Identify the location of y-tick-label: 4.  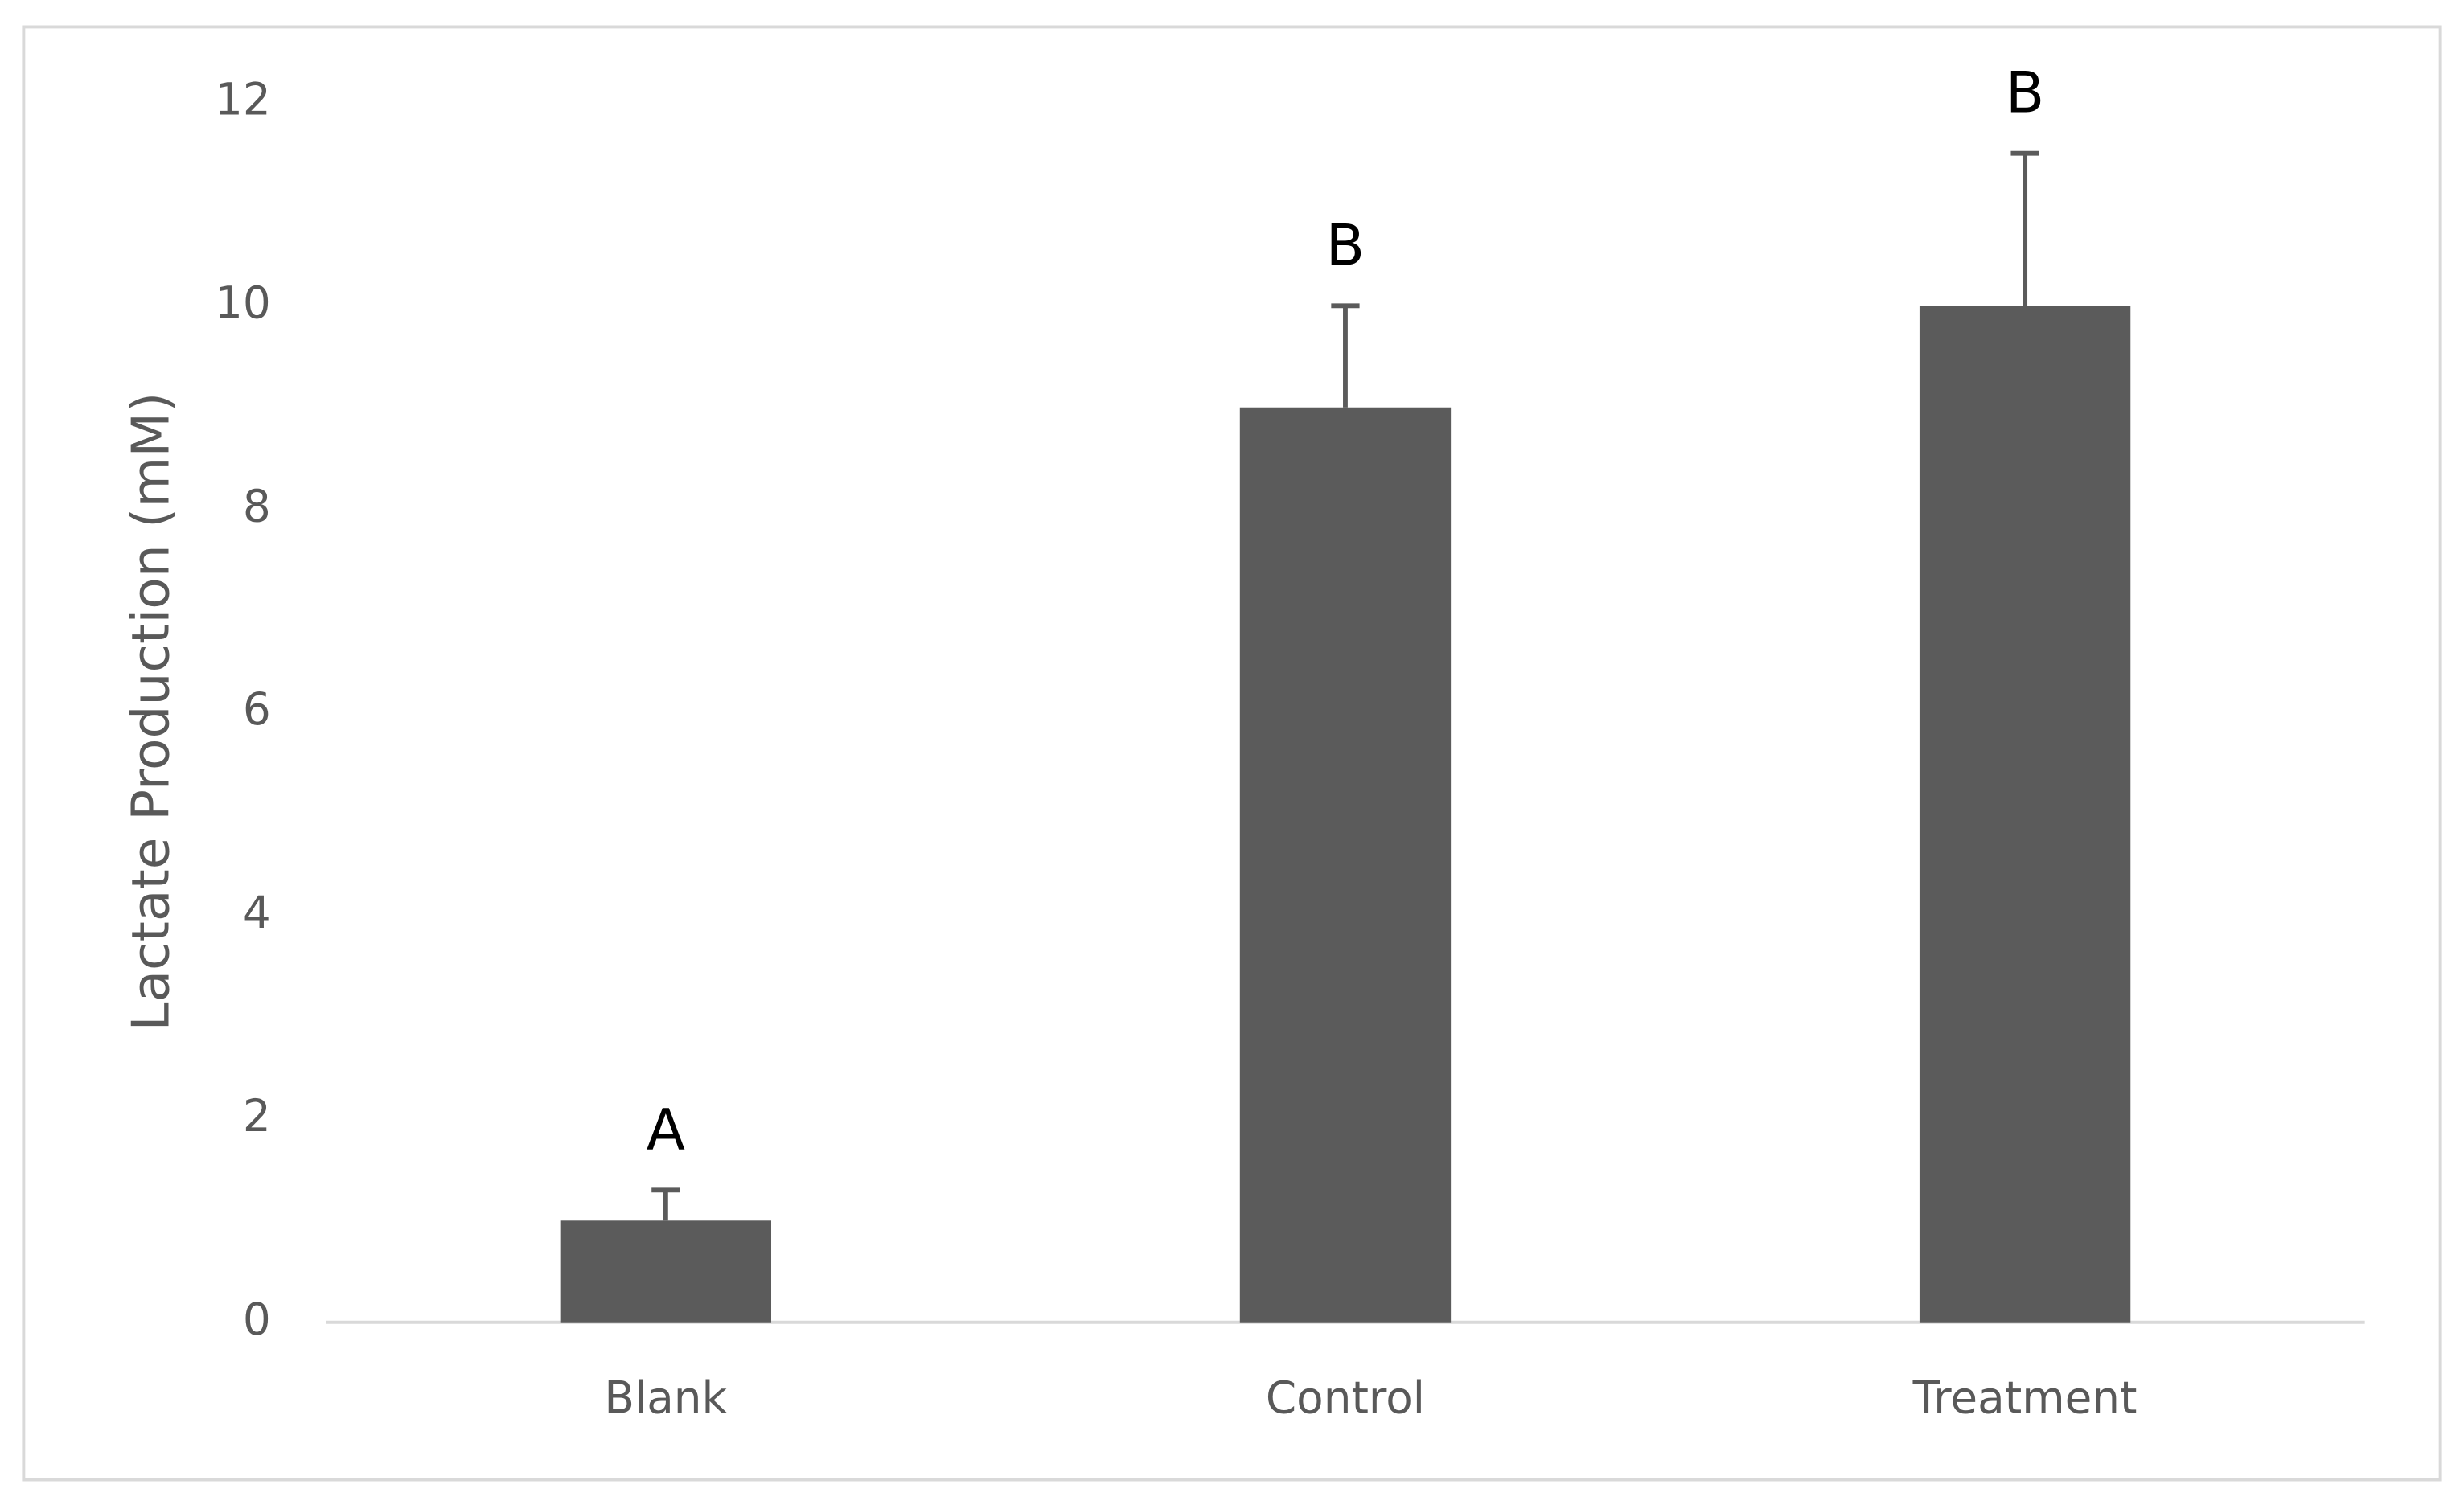
(257, 912).